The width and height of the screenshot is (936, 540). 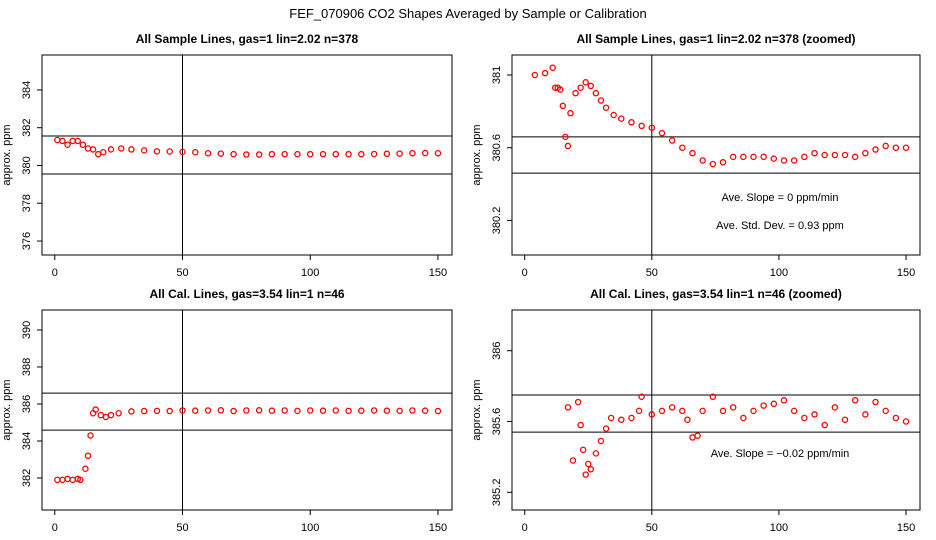 I want to click on y-tick-label: 380, so click(x=27, y=165).